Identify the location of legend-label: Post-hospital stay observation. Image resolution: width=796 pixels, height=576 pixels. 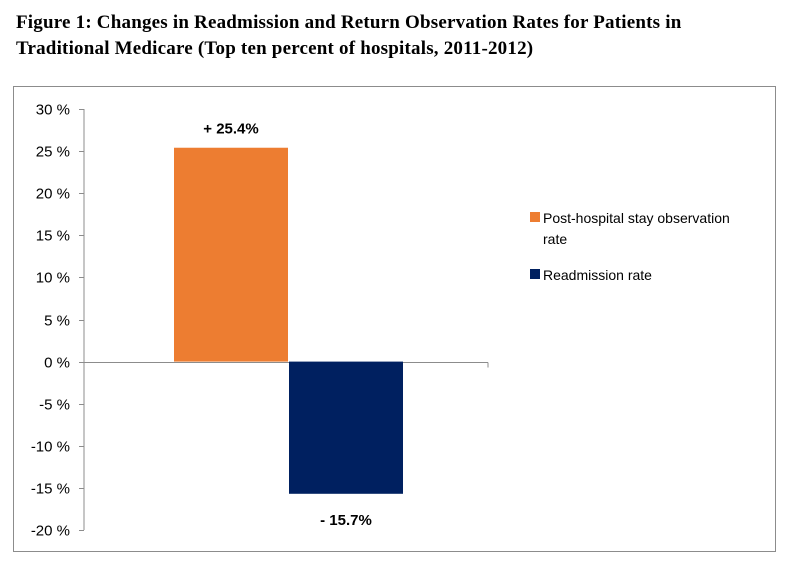
(636, 218).